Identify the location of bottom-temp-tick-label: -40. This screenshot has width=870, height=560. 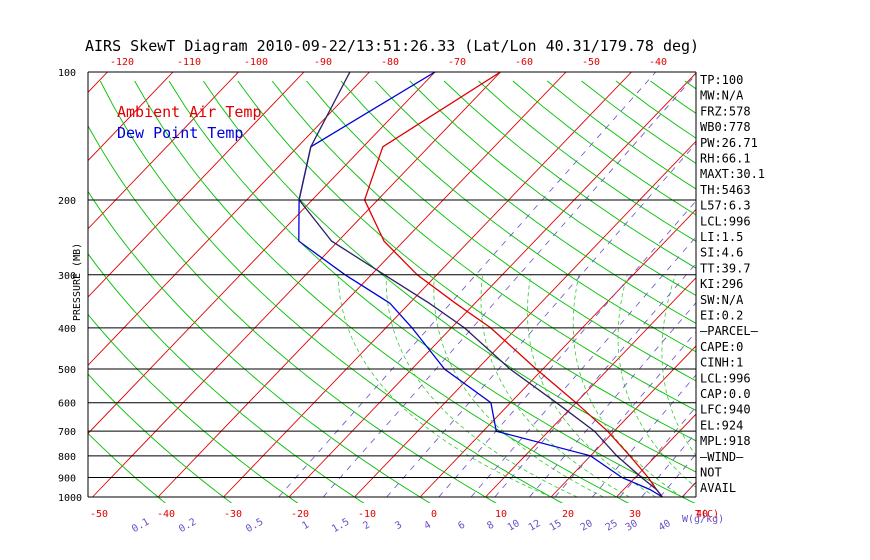
(166, 514).